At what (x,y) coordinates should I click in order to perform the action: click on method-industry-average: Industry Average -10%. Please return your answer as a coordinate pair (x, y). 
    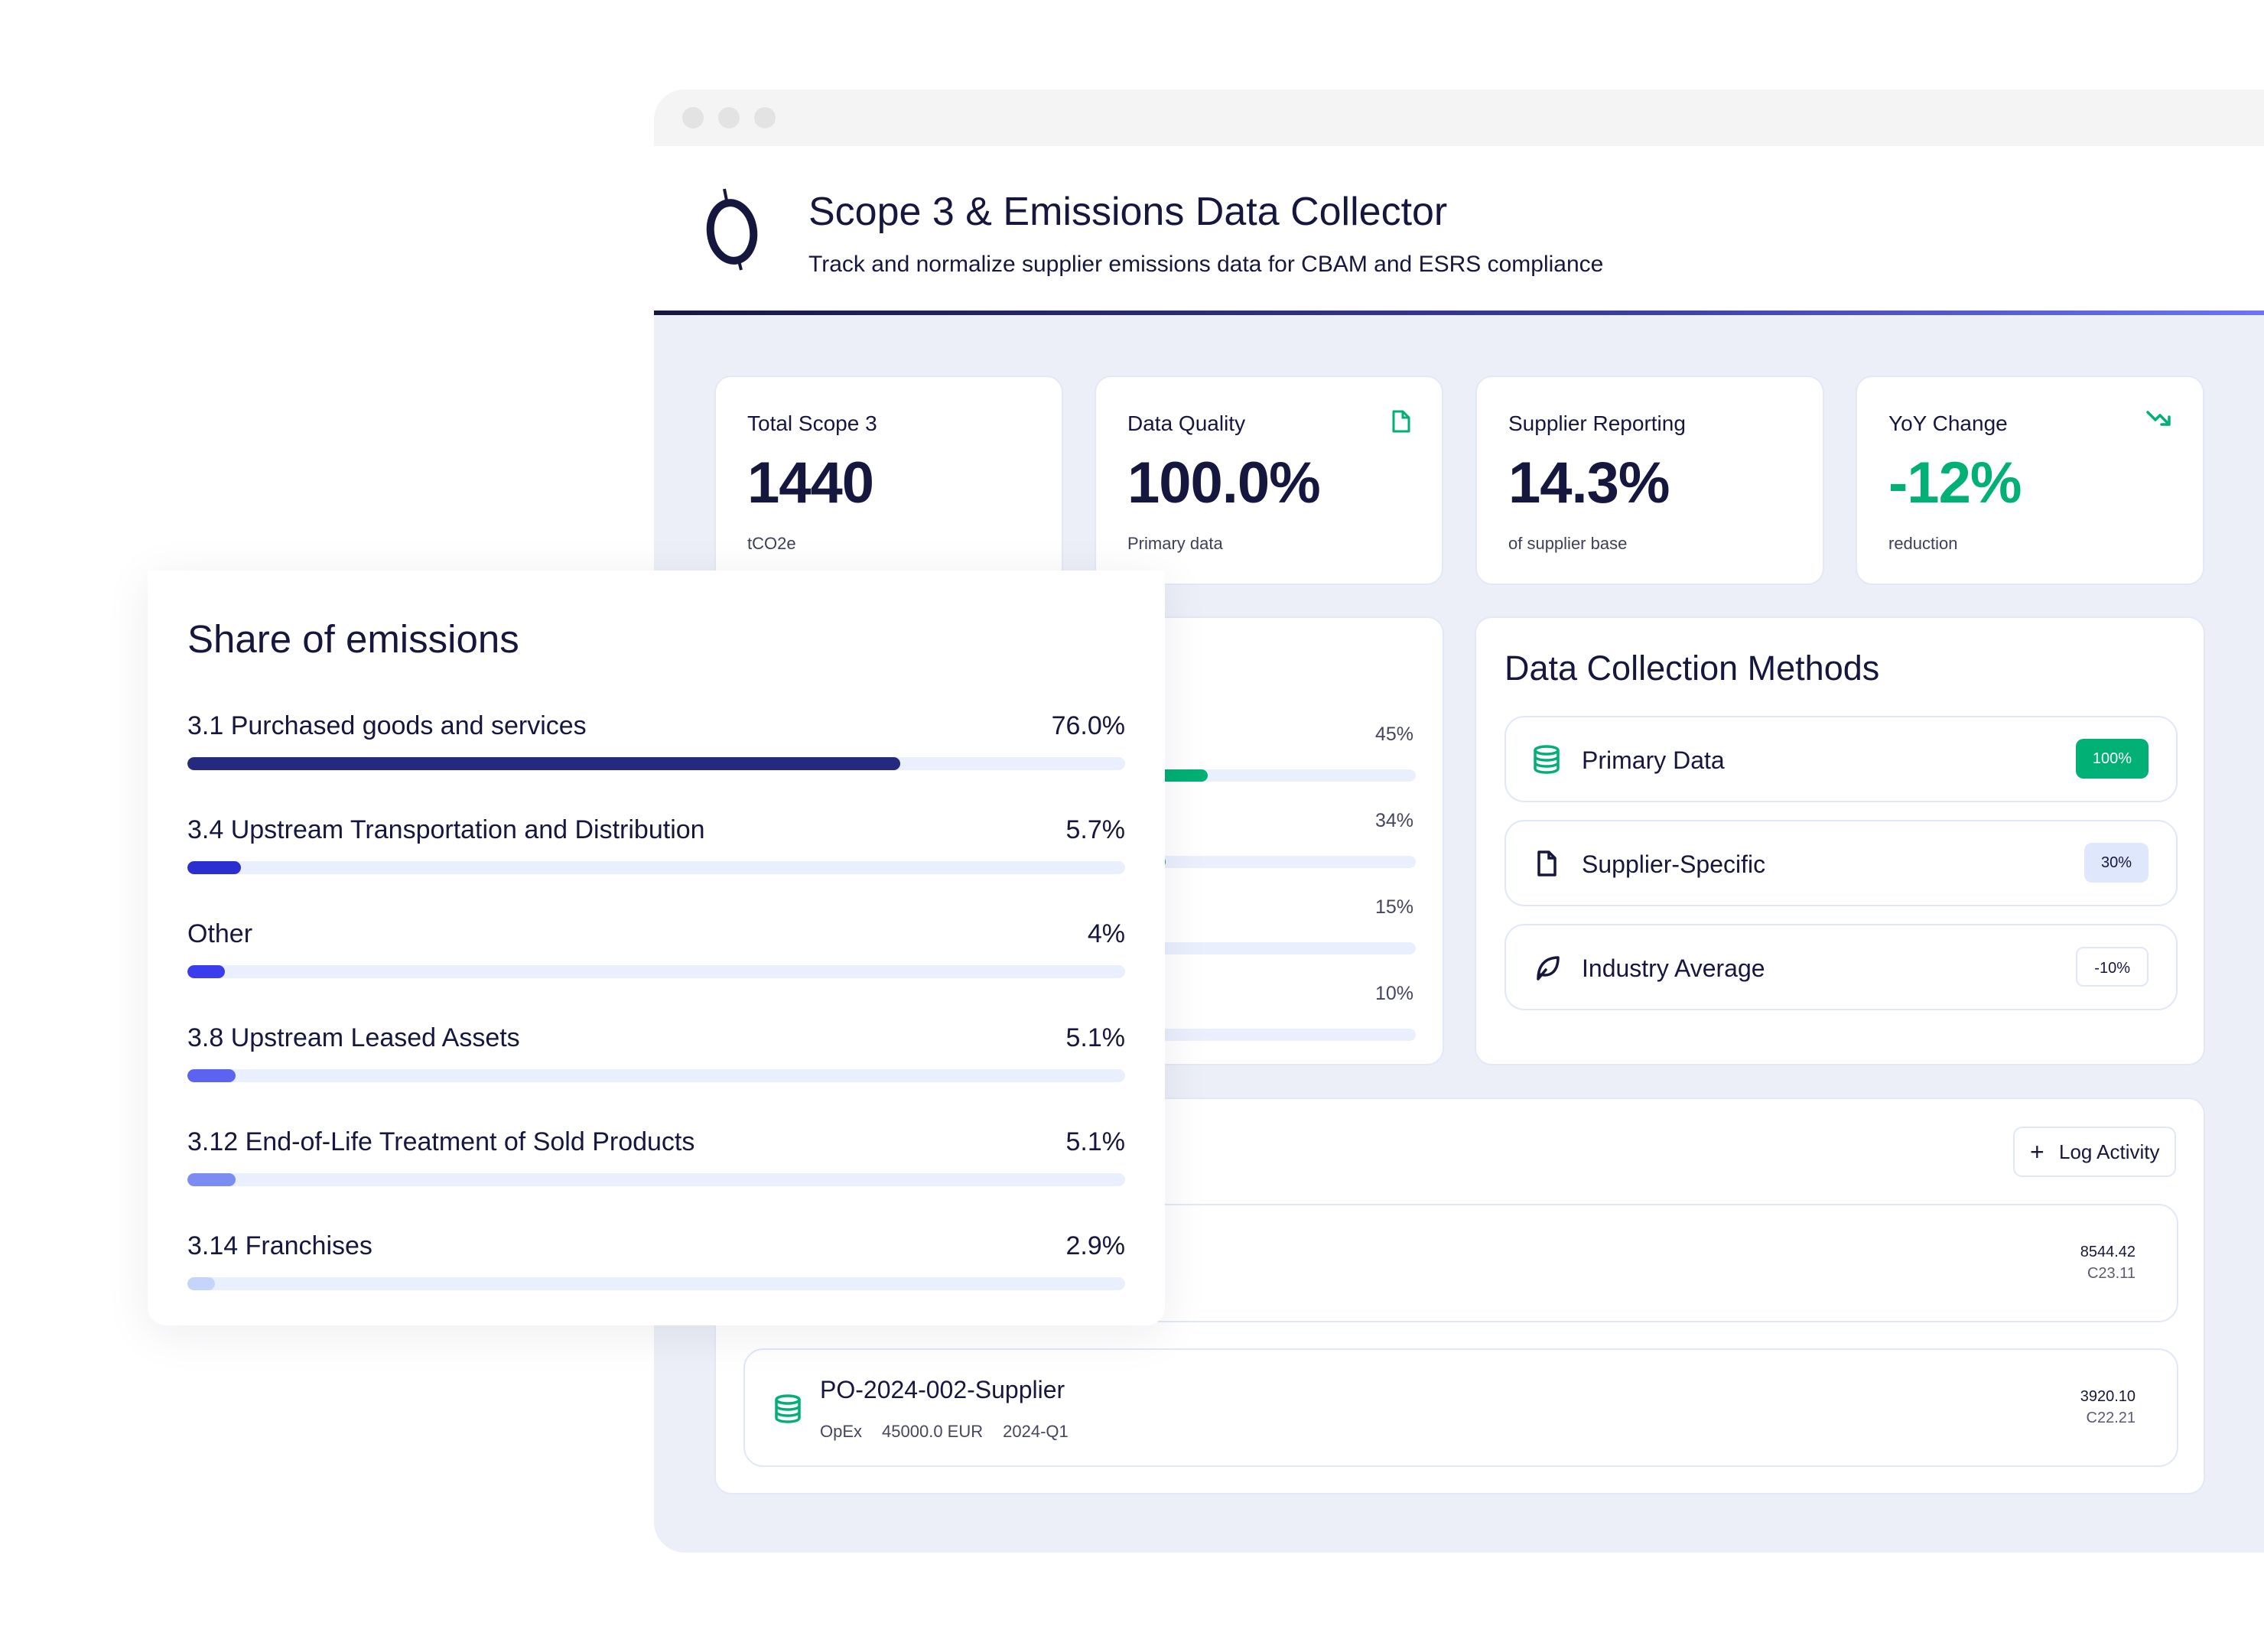
    Looking at the image, I should click on (1841, 967).